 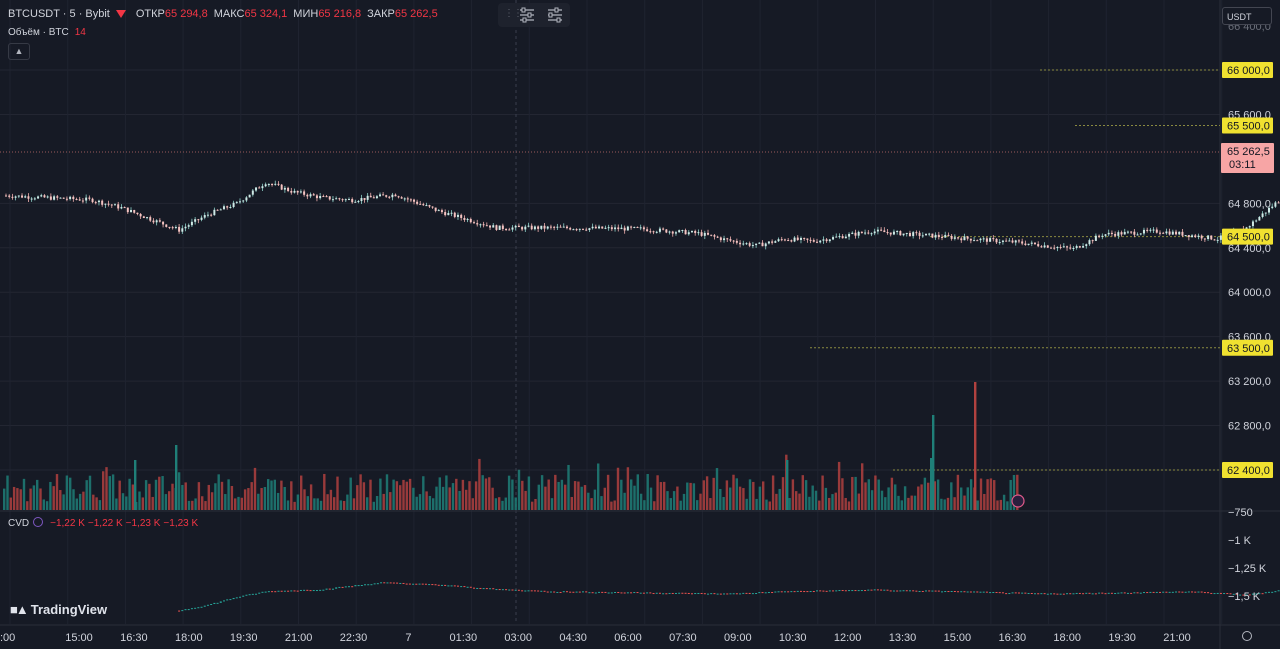 I want to click on time-tick-label: 15:00, so click(x=79, y=638).